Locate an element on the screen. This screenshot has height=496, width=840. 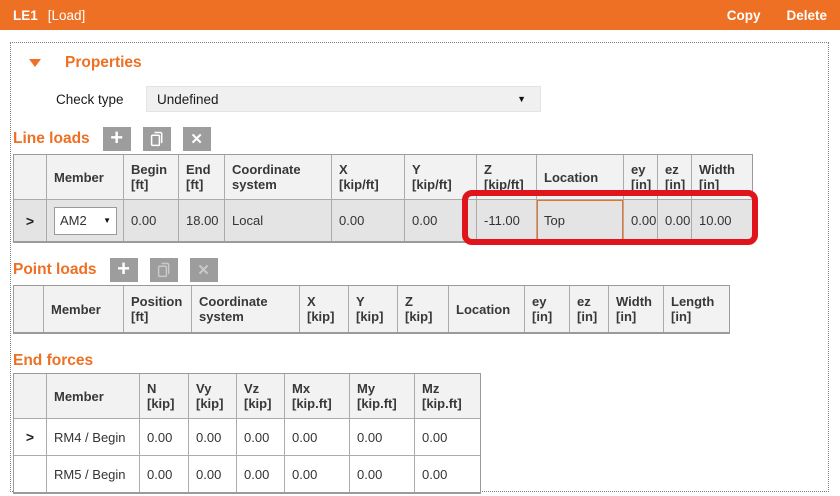
check-type-label: Check type is located at coordinates (90, 99).